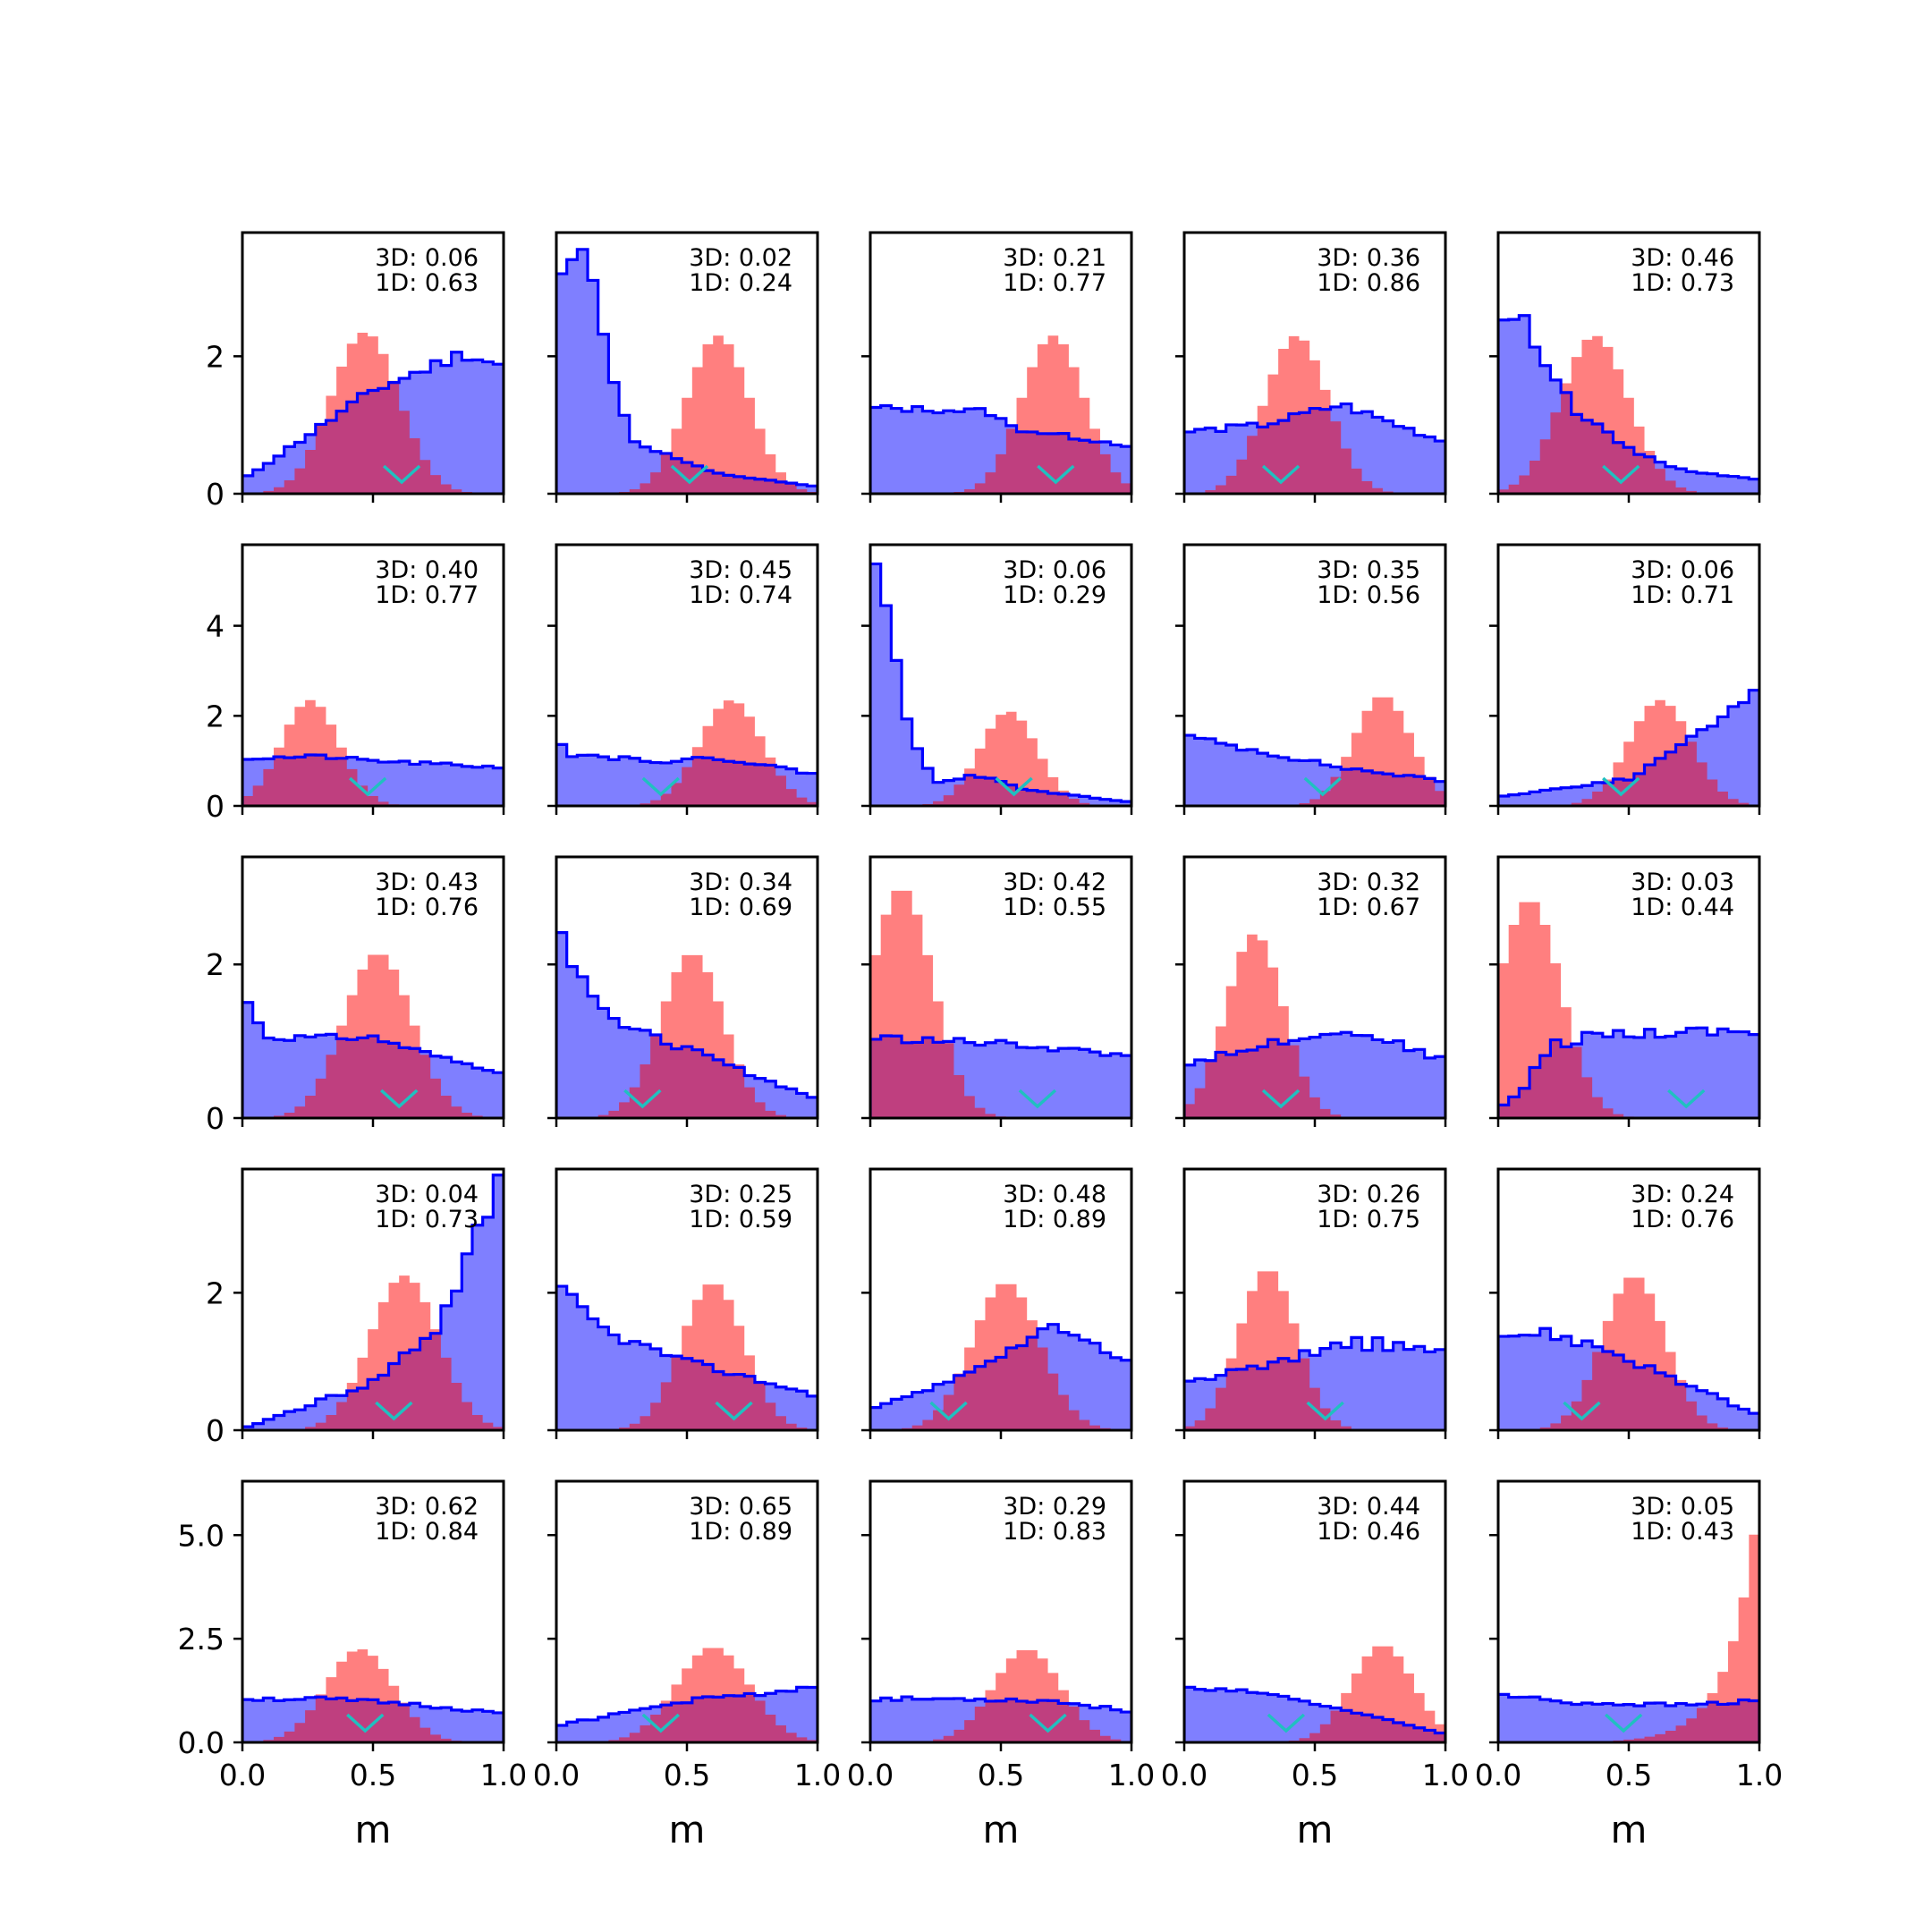  Describe the element at coordinates (740, 882) in the screenshot. I see `annotation-3d: 3D: 0.34` at that location.